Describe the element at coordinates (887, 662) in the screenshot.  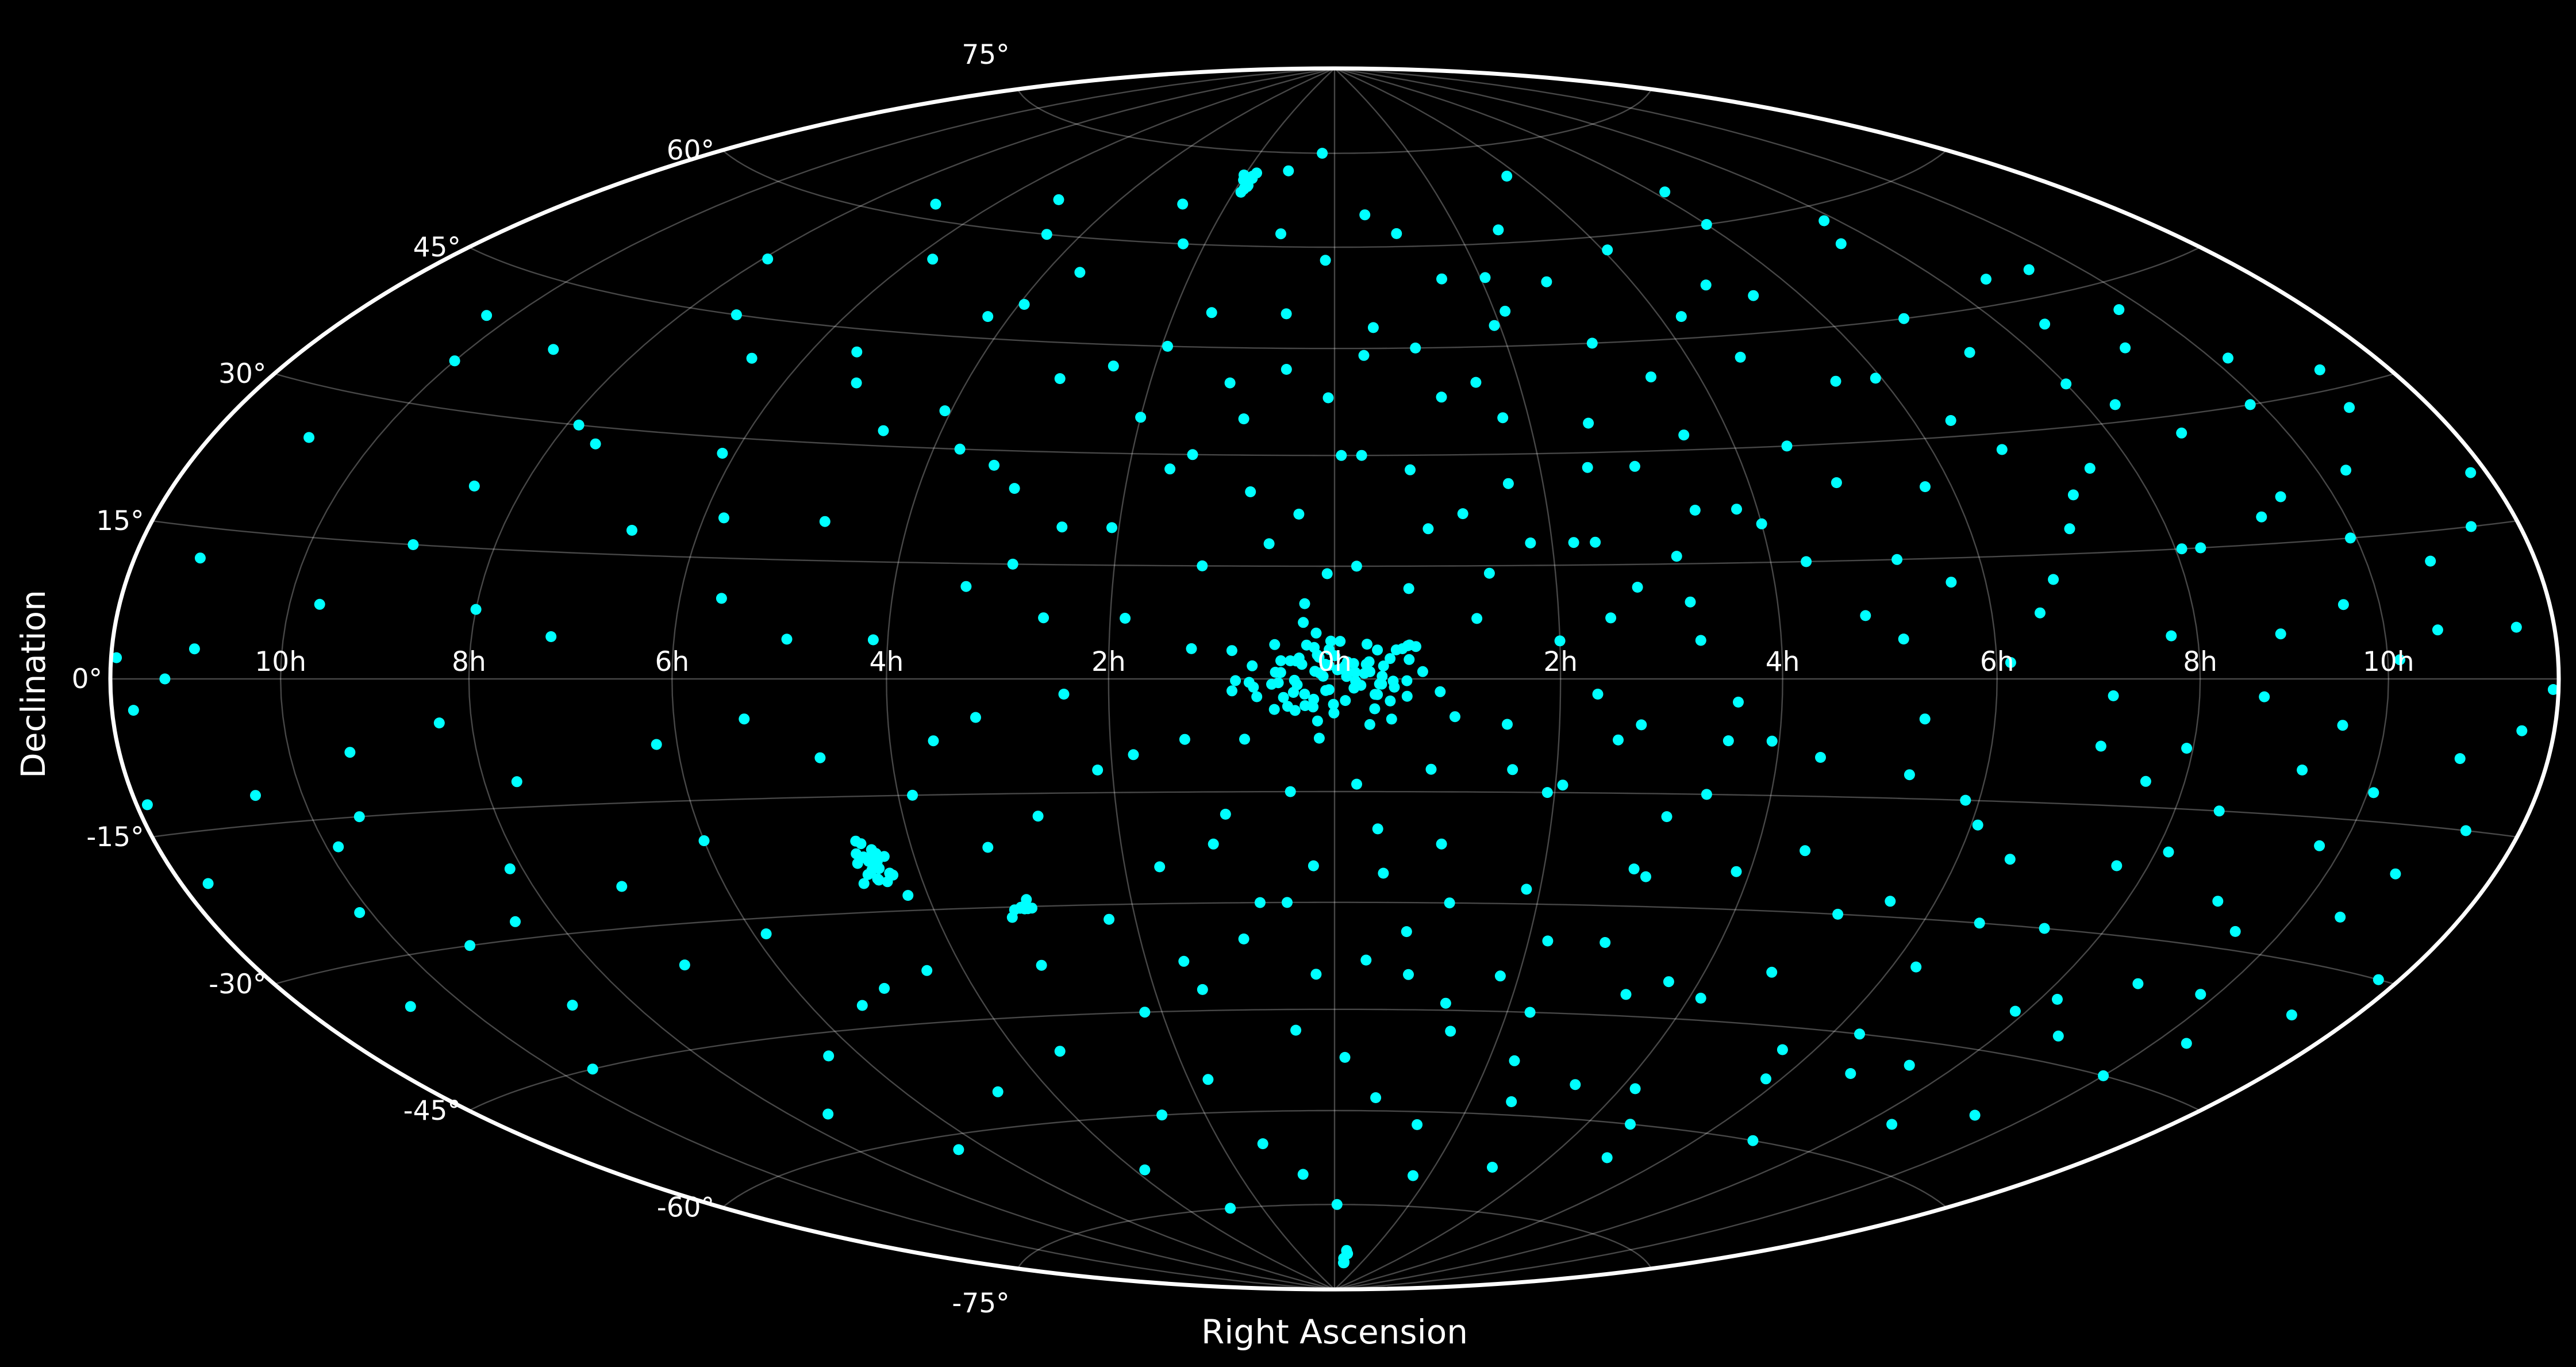
I see `ra-tick-label: 4h` at that location.